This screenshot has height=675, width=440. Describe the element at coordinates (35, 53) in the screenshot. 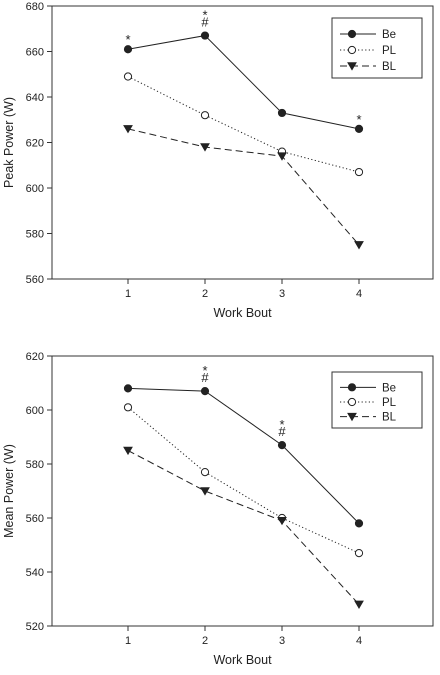

I see `y-tick-label: 660` at that location.